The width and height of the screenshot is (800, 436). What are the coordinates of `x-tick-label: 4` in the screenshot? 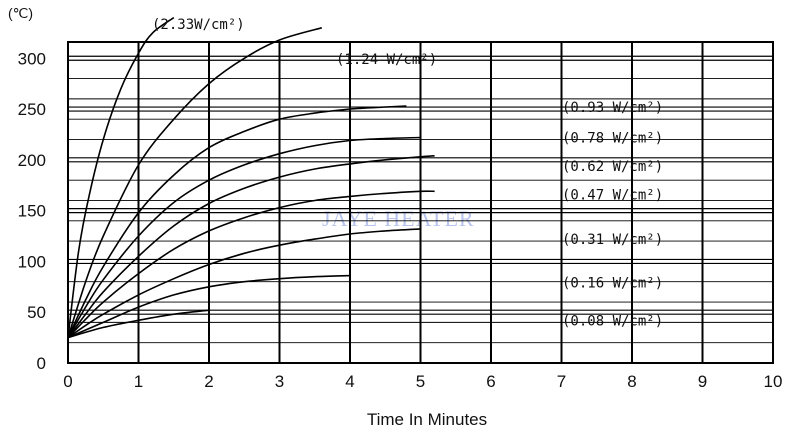 It's located at (349, 381).